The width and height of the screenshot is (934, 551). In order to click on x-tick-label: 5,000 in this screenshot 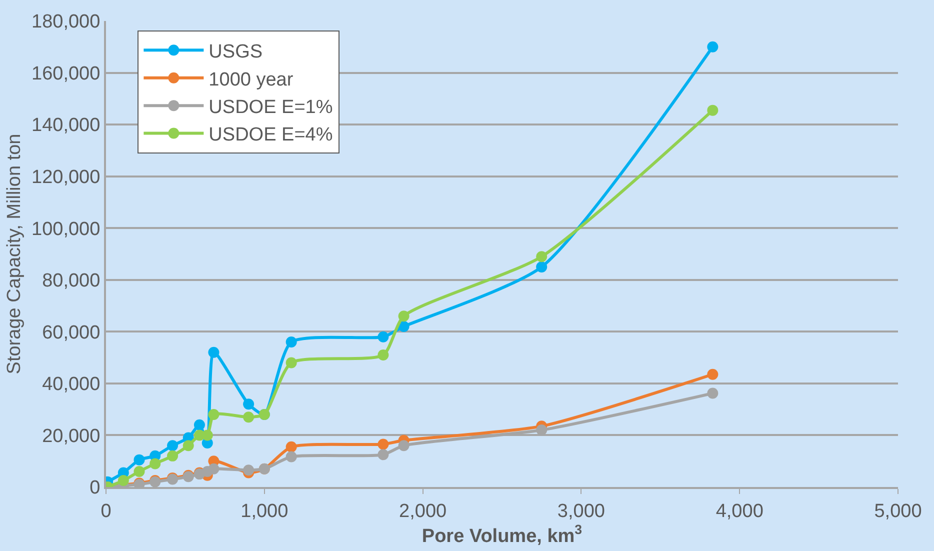, I will do `click(898, 511)`.